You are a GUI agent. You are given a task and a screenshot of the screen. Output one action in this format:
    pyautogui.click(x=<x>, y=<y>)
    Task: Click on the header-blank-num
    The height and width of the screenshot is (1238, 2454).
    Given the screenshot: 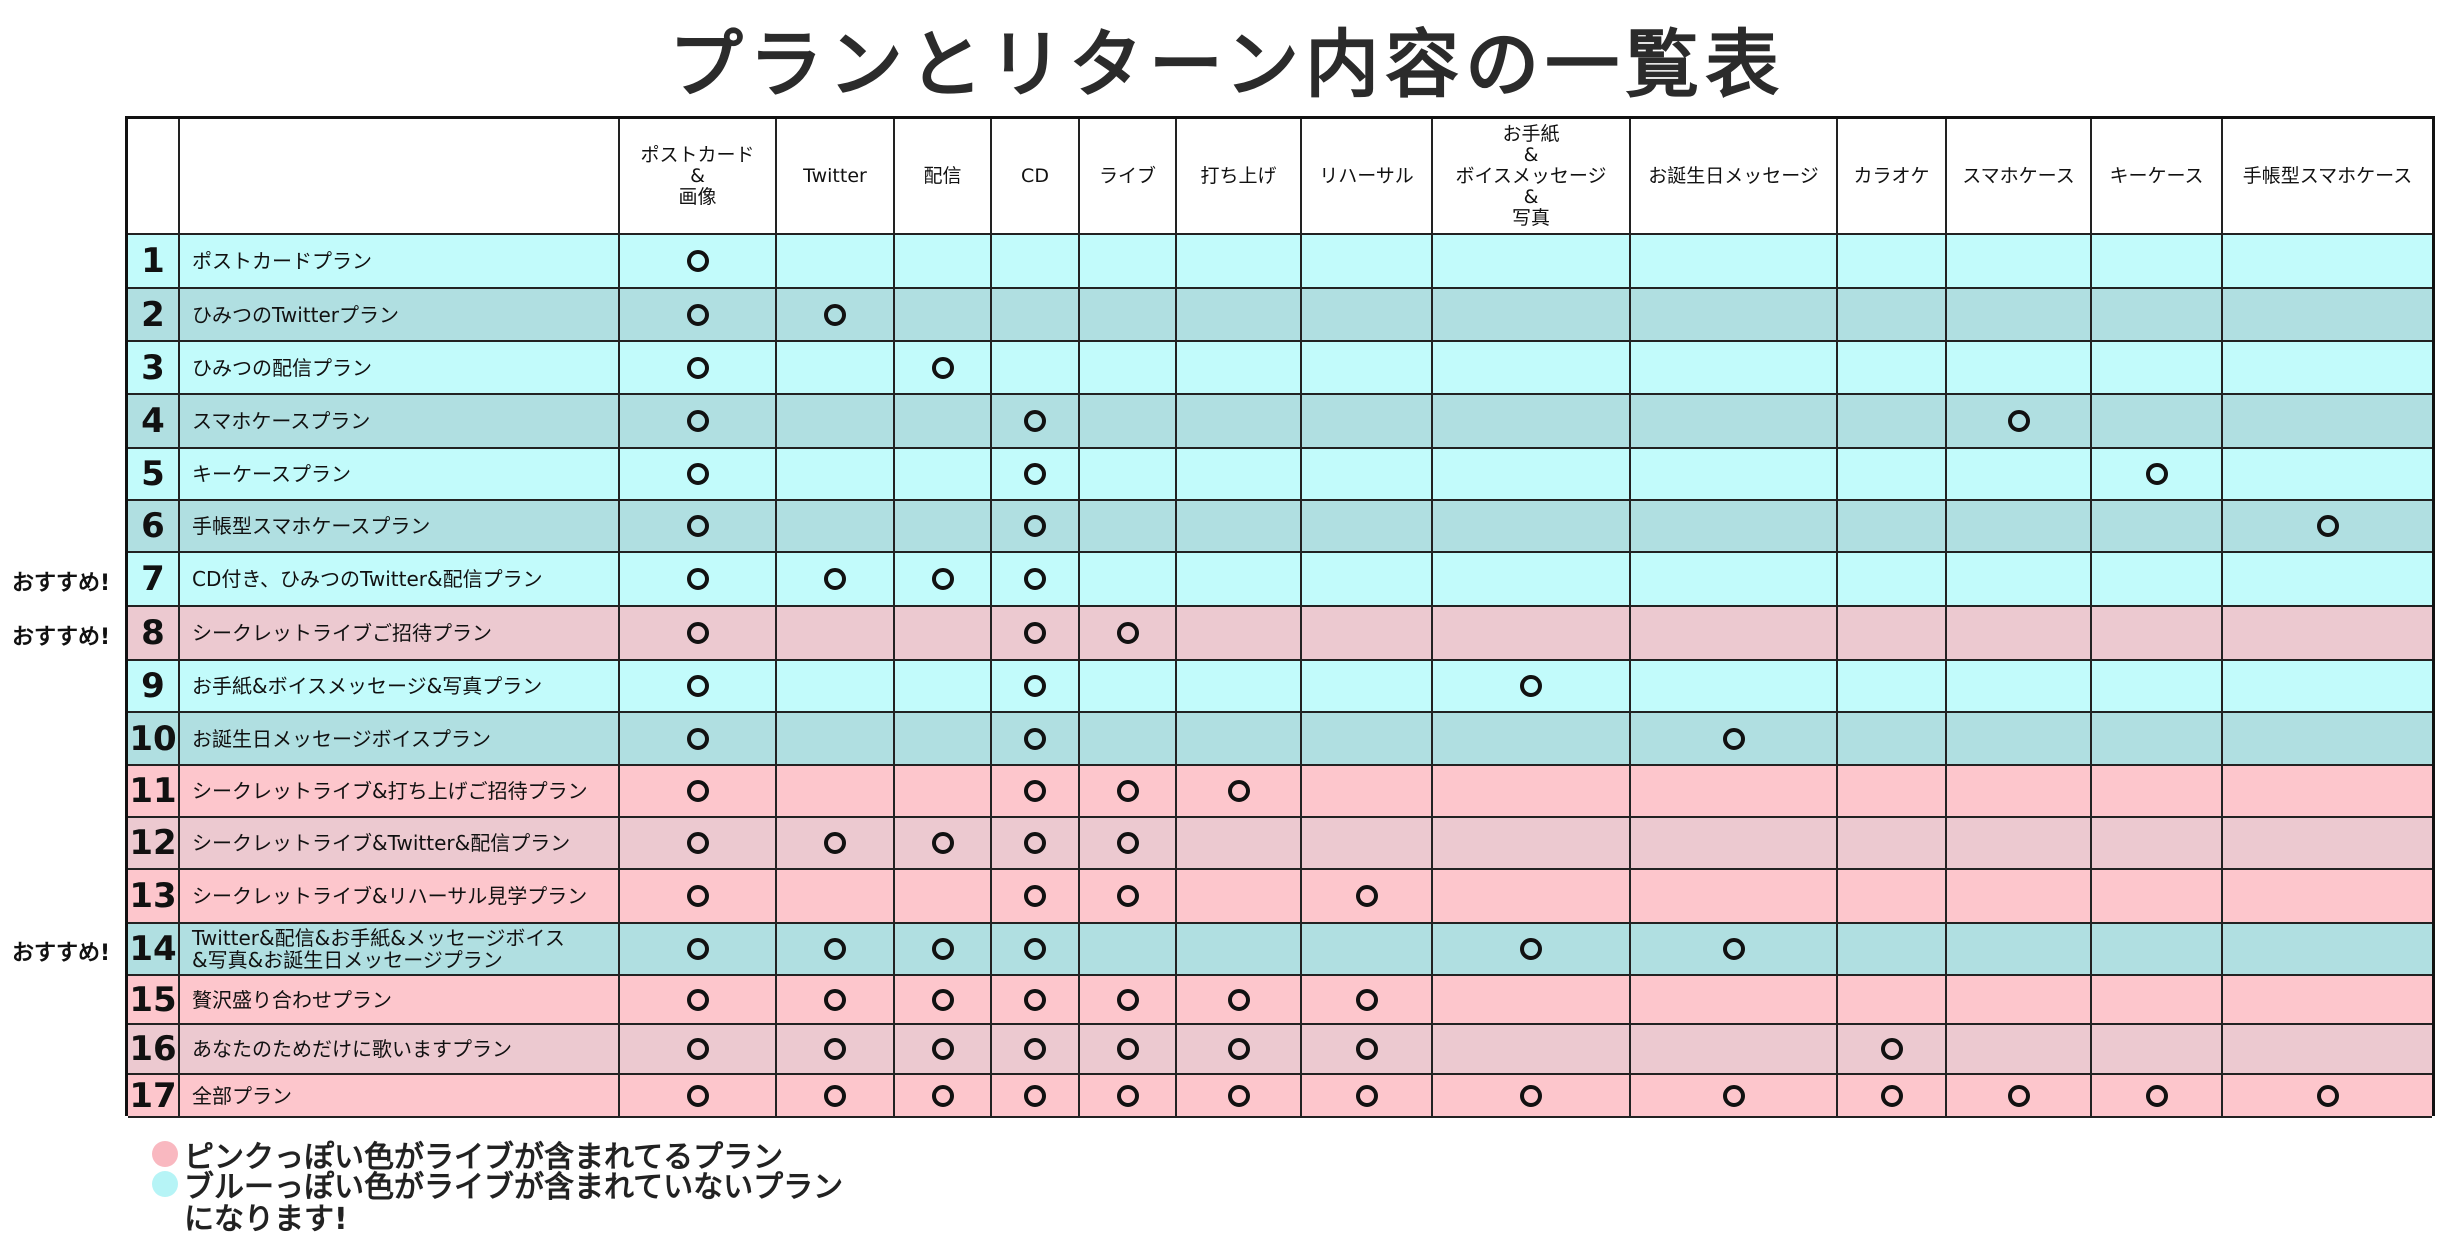 What is the action you would take?
    pyautogui.click(x=154, y=177)
    